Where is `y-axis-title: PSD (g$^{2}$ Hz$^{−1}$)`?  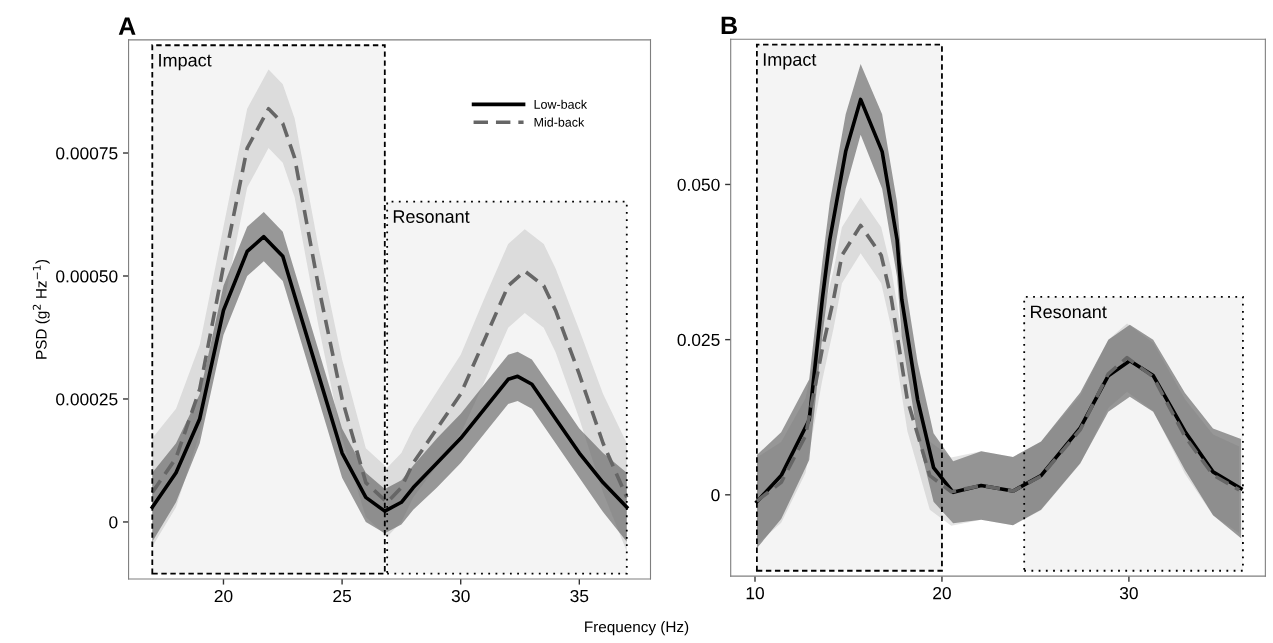 y-axis-title: PSD (g$^{2}$ Hz$^{−1}$) is located at coordinates (41, 309).